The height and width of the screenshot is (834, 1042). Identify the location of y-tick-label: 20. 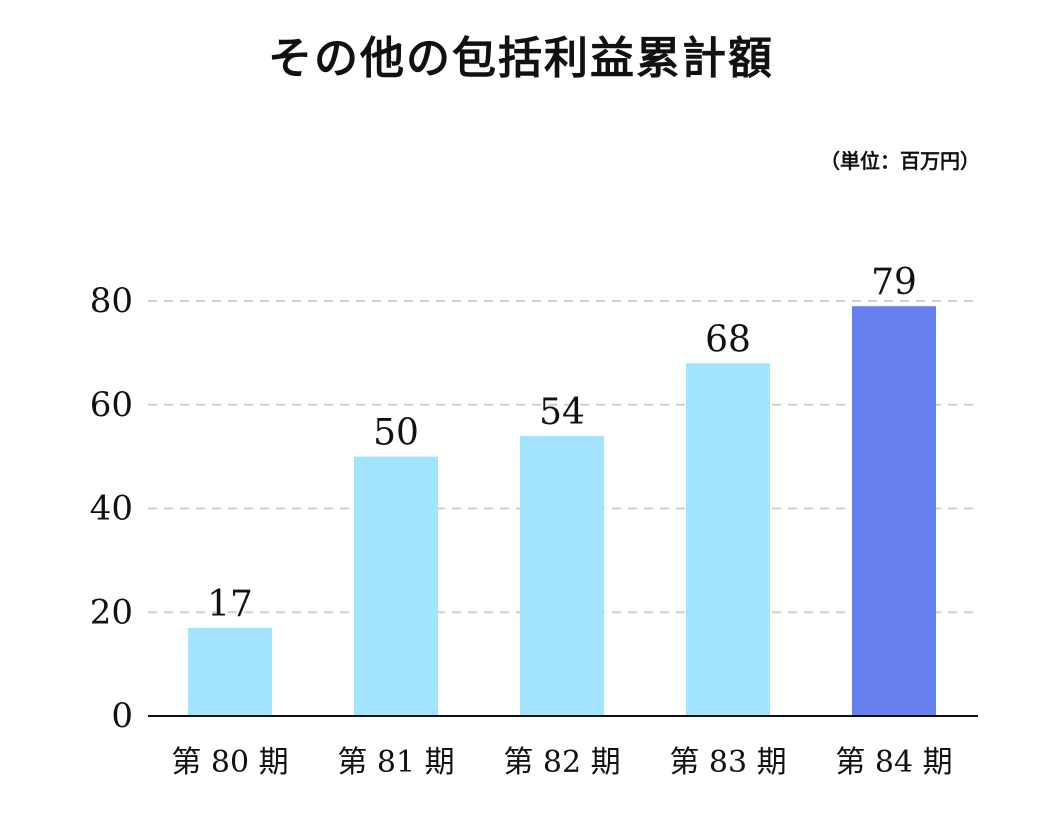
(111, 612).